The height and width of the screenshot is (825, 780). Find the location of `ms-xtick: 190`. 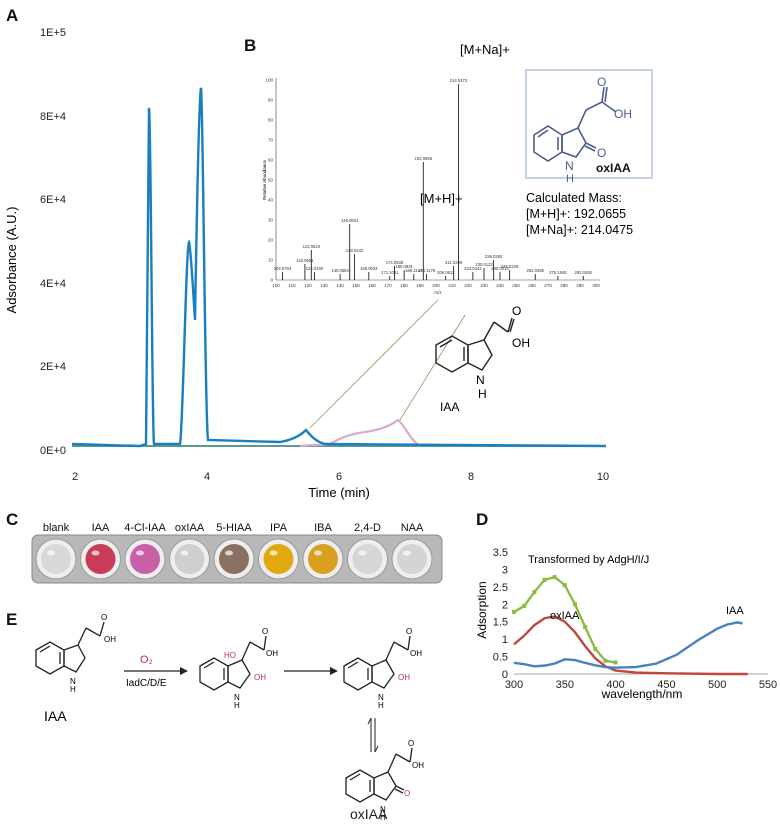

ms-xtick: 190 is located at coordinates (420, 285).